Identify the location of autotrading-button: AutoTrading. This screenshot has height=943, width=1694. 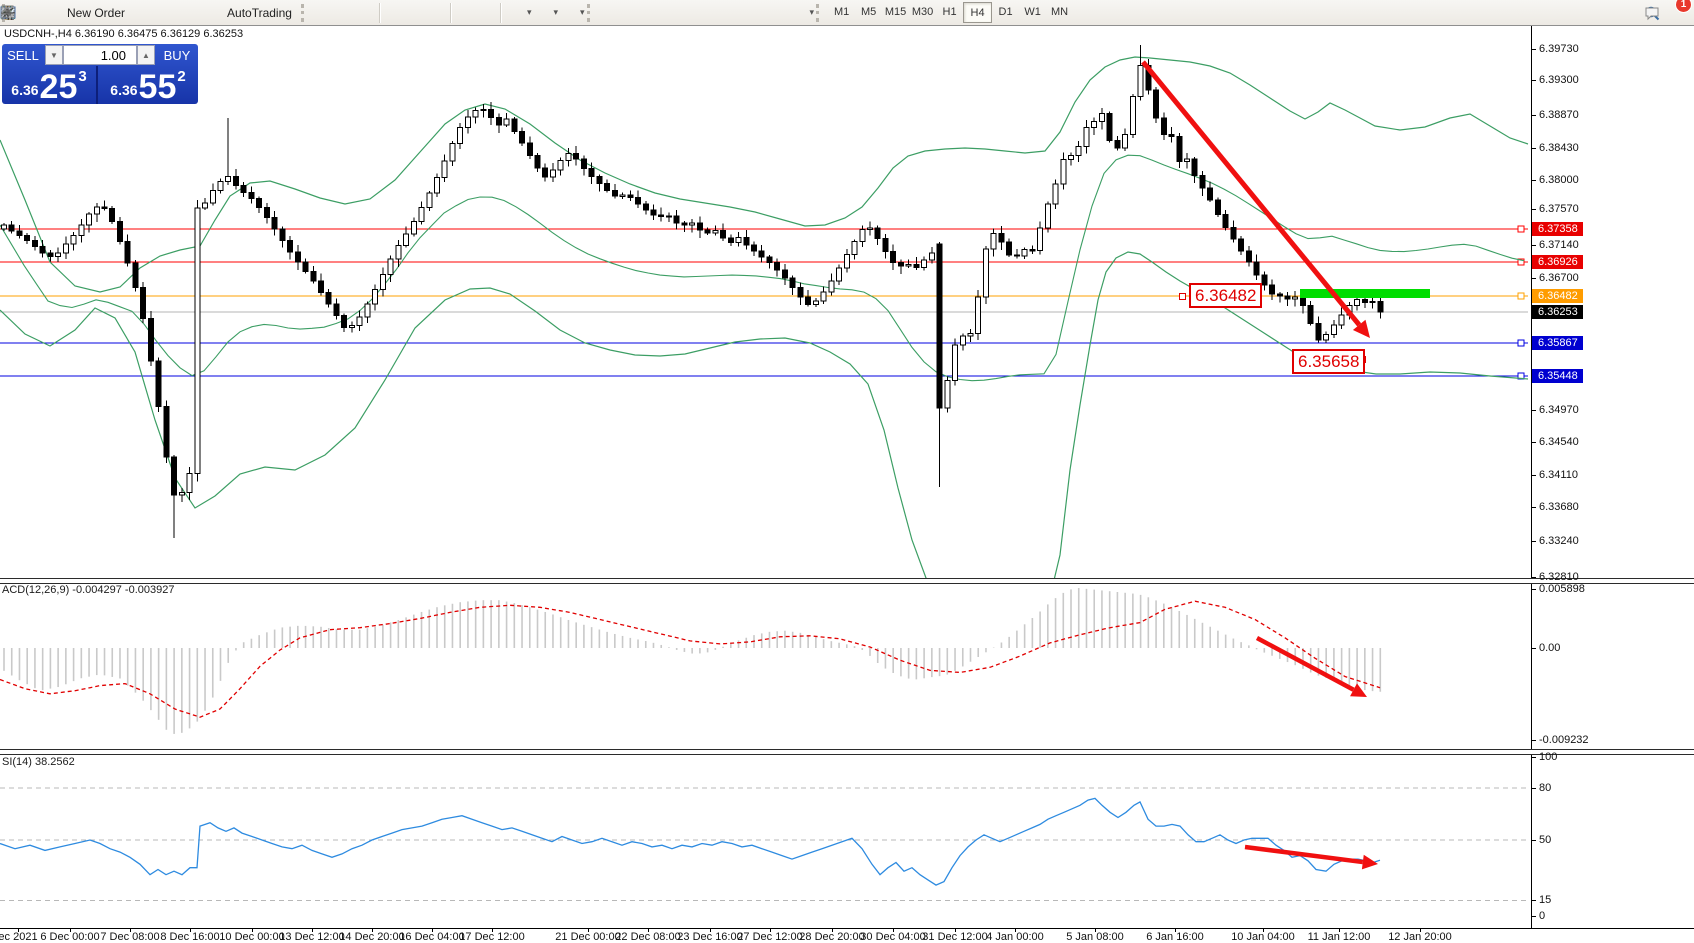
(150, 12).